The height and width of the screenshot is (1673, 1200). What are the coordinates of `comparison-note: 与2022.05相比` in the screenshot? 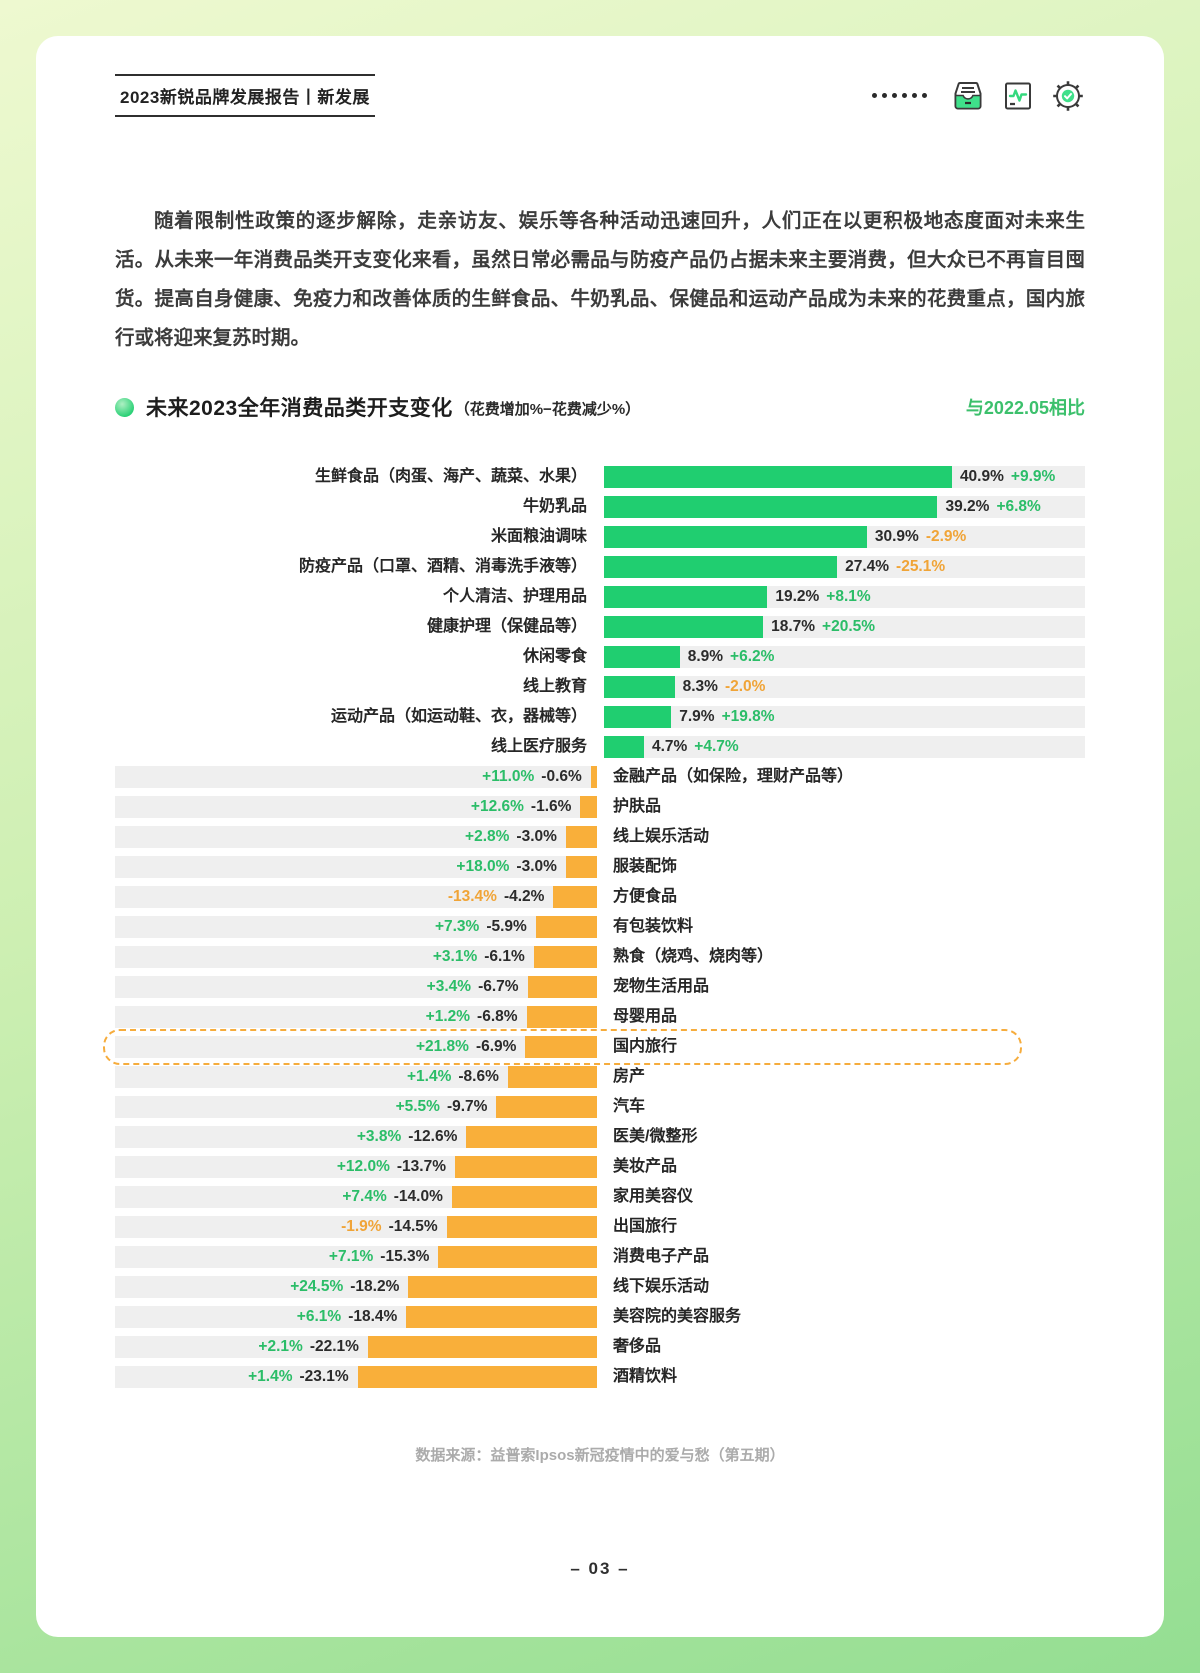 It's located at (1025, 408).